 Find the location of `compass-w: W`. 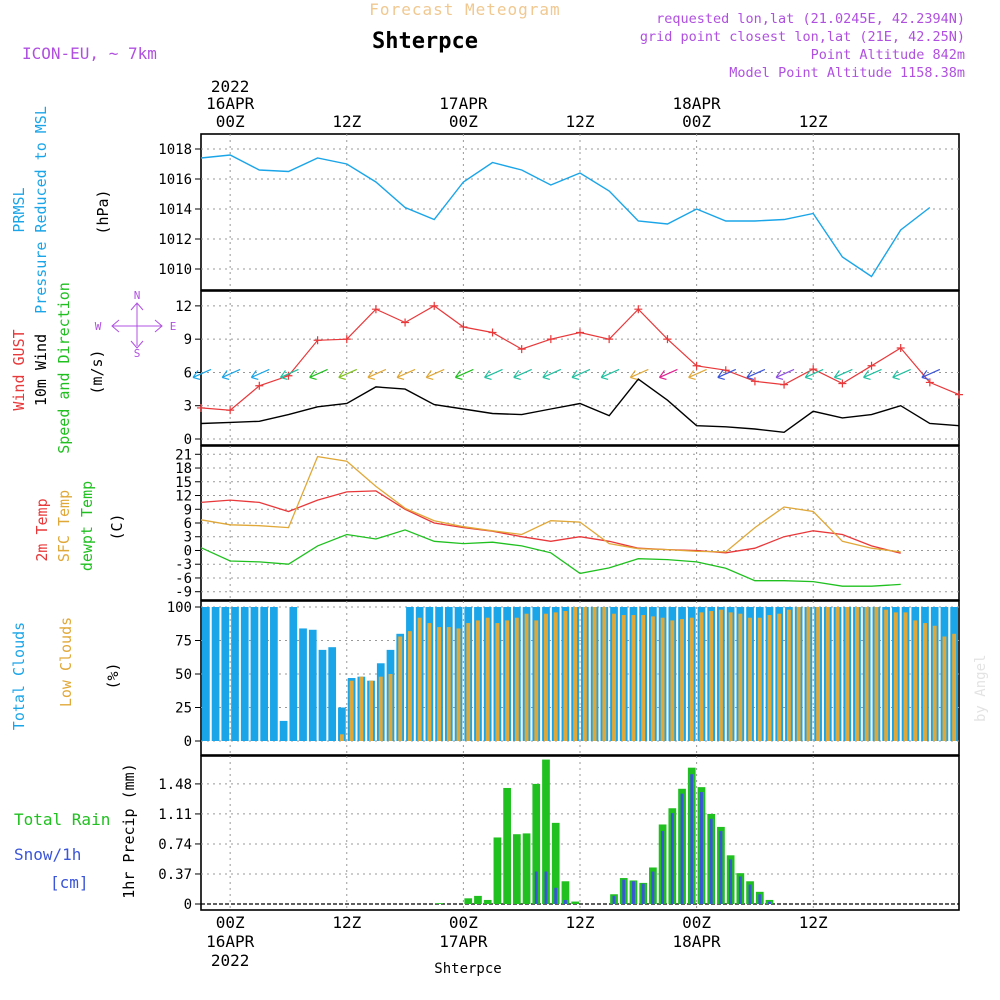

compass-w: W is located at coordinates (98, 326).